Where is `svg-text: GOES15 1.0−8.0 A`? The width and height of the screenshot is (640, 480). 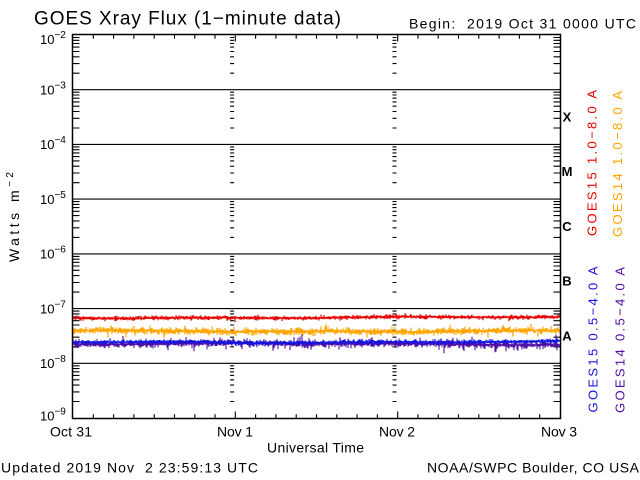 svg-text: GOES15 1.0−8.0 A is located at coordinates (592, 163).